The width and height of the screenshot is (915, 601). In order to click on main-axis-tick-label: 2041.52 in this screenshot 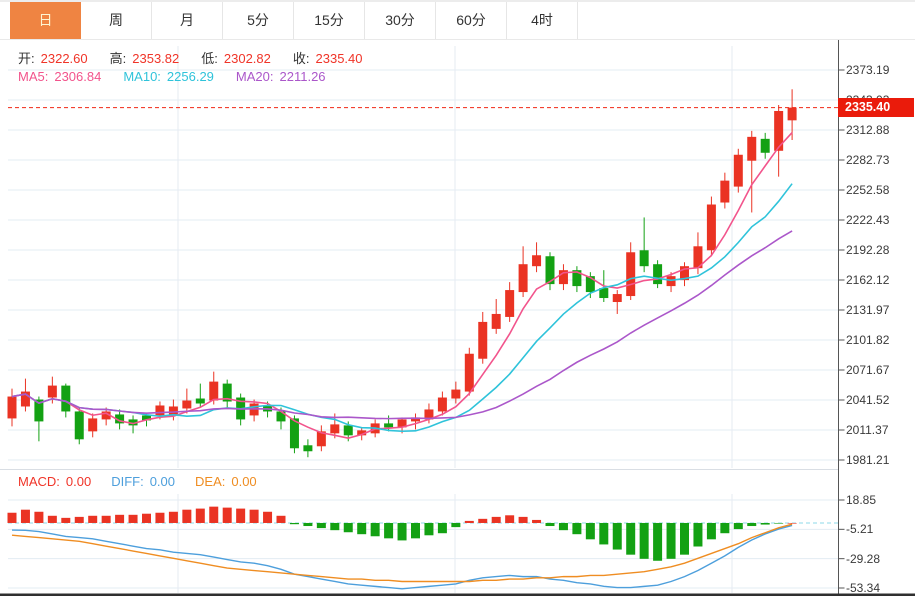, I will do `click(868, 399)`.